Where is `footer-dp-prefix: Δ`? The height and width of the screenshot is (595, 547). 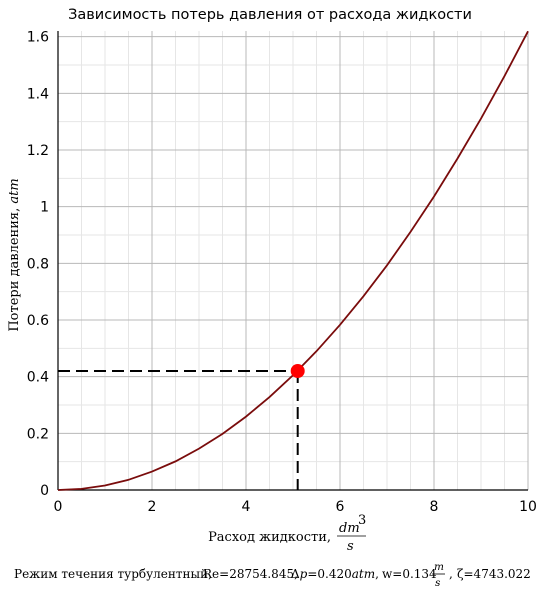 footer-dp-prefix: Δ is located at coordinates (295, 574).